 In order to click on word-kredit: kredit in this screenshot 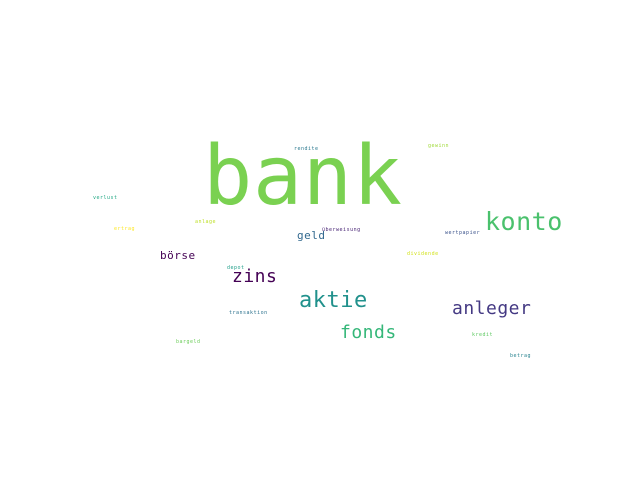, I will do `click(483, 335)`.